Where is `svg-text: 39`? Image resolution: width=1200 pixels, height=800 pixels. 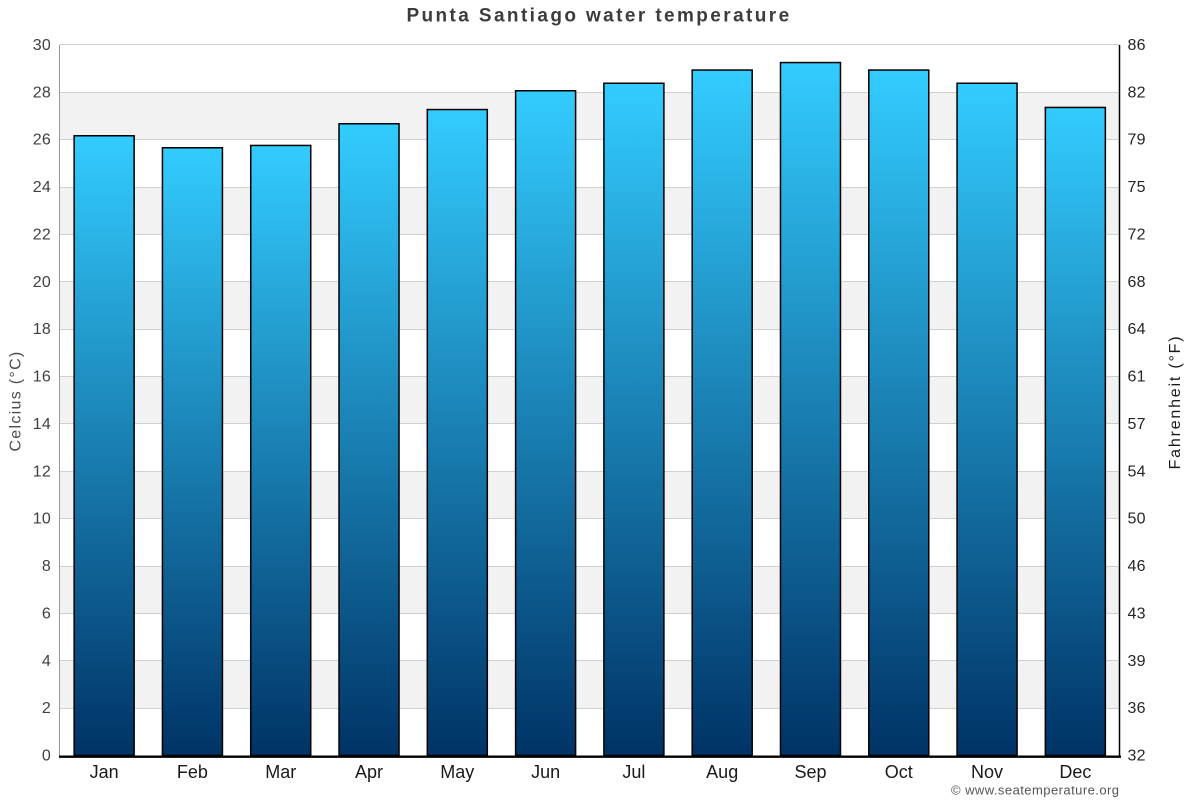 svg-text: 39 is located at coordinates (1137, 661).